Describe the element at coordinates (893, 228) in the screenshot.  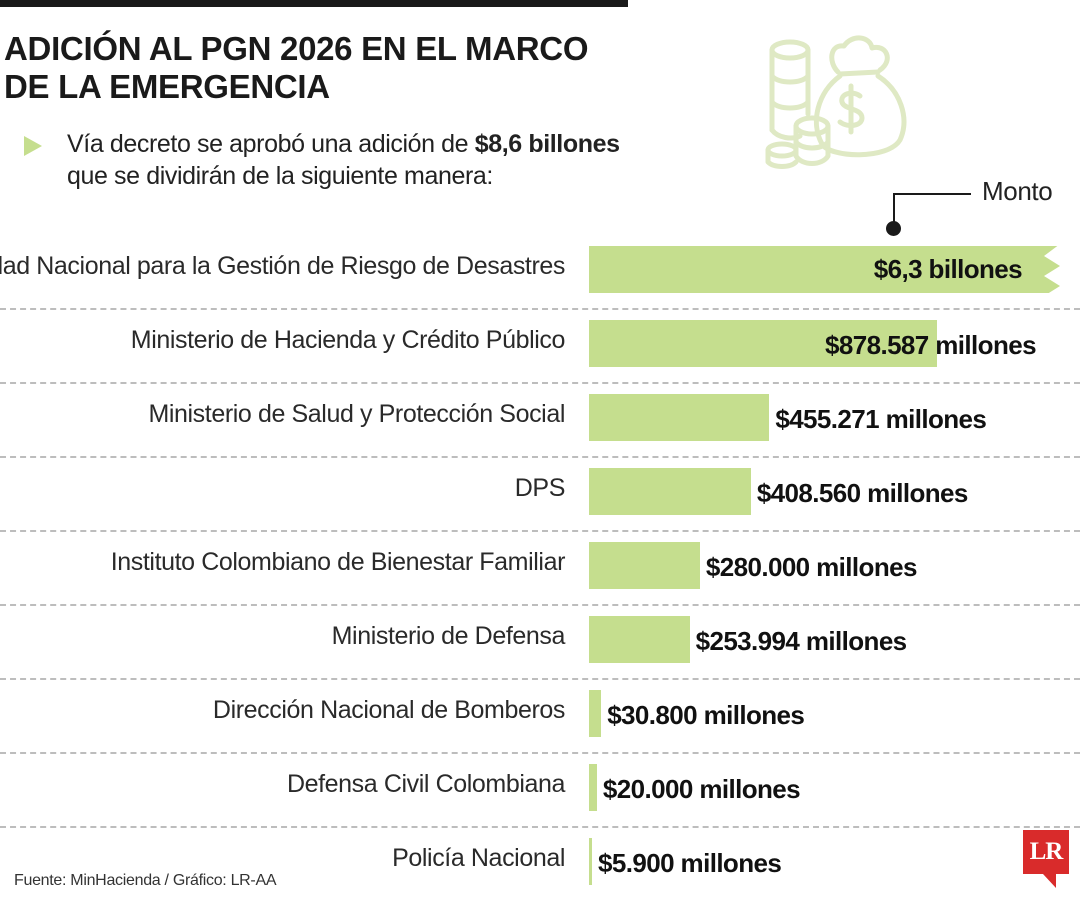
I see `callout-dot` at that location.